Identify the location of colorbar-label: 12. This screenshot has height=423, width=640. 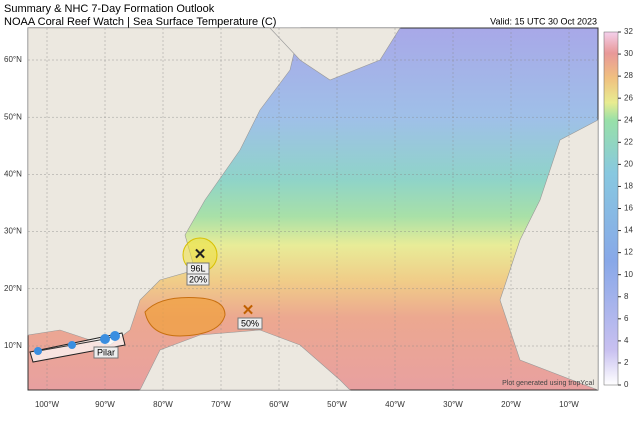
(628, 252).